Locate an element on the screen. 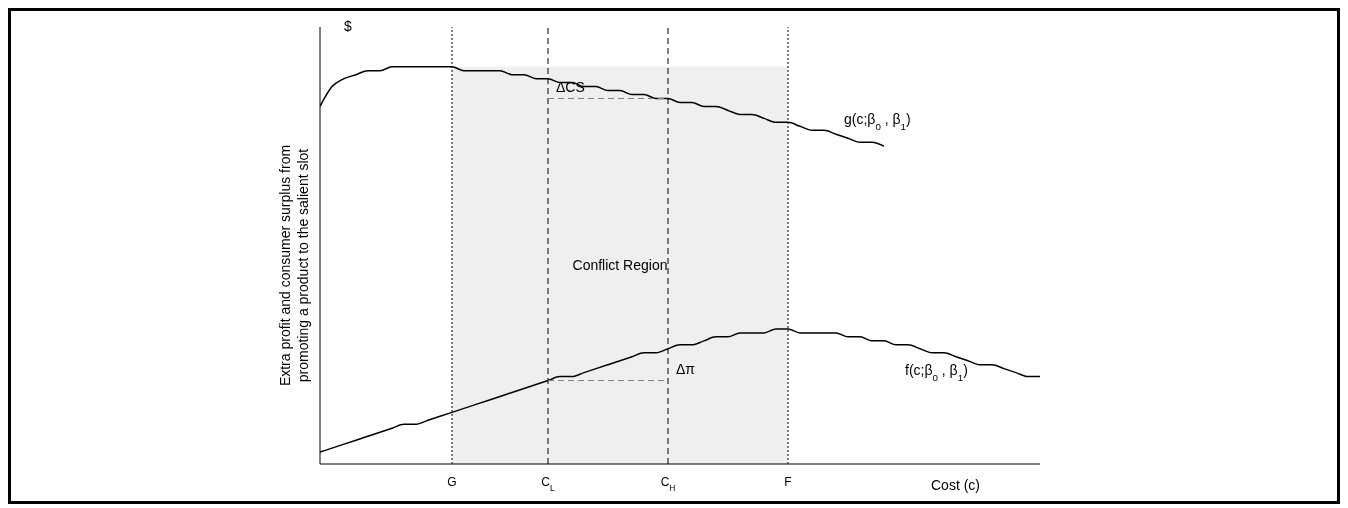 The width and height of the screenshot is (1348, 508). series-label: f(c;β$_{0}$ , β$_{1}$) is located at coordinates (936, 372).